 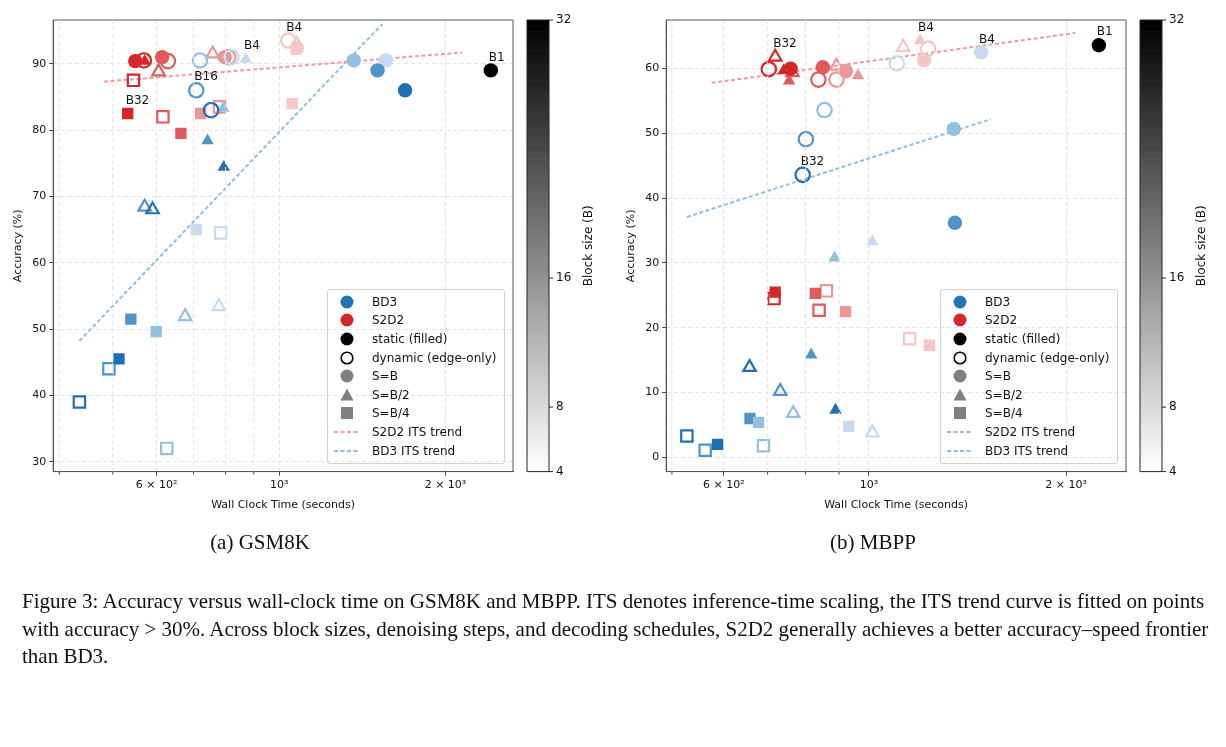 I want to click on y-tick-label: 20, so click(x=652, y=327).